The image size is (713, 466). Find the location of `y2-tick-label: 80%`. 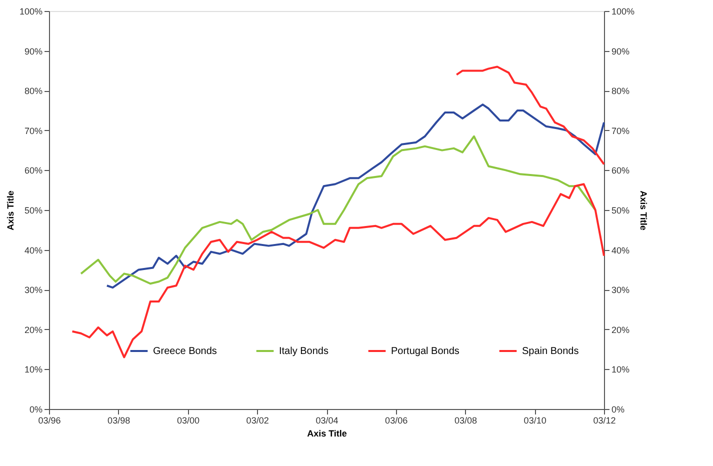

y2-tick-label: 80% is located at coordinates (621, 91).